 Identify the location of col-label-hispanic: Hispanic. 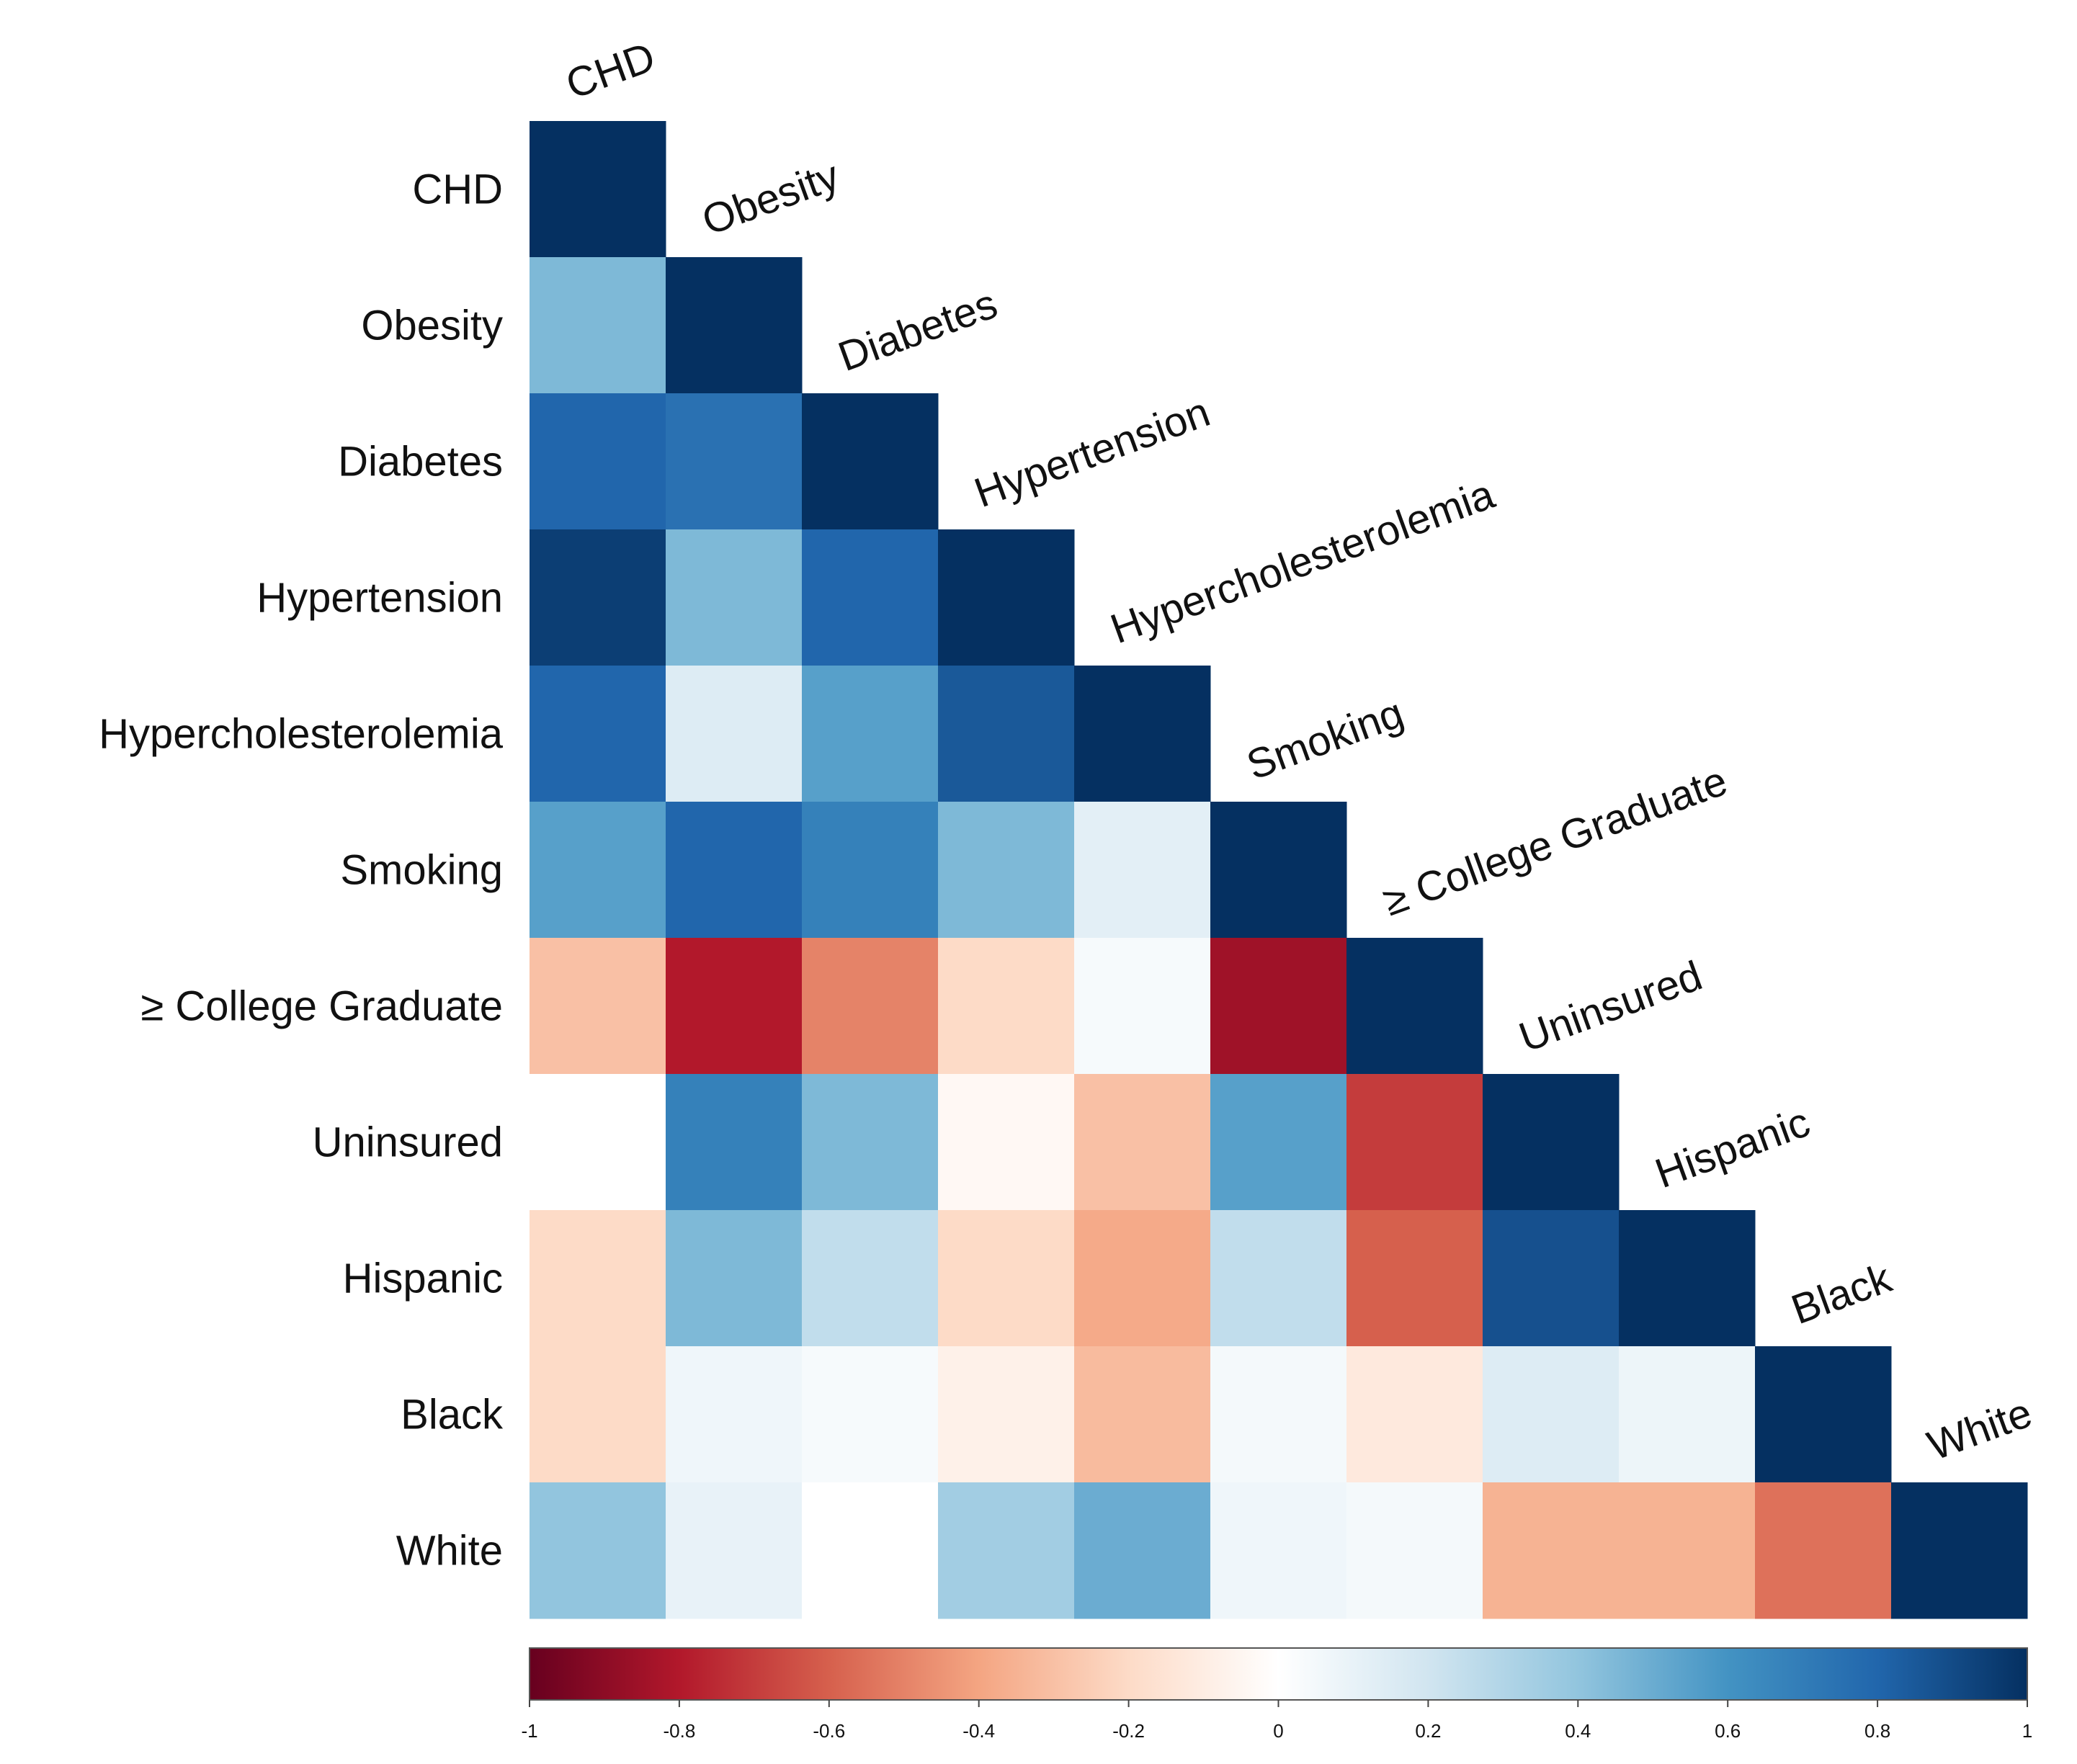
(1732, 1148).